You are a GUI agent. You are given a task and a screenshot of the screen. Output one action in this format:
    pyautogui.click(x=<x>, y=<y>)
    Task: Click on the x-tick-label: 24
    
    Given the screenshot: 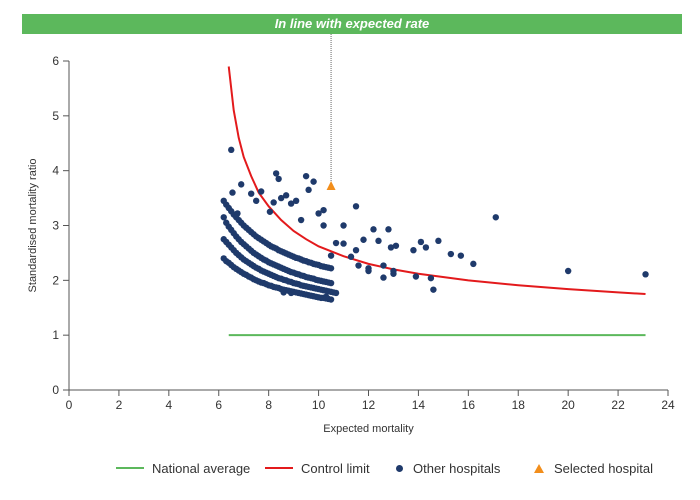 What is the action you would take?
    pyautogui.click(x=668, y=405)
    